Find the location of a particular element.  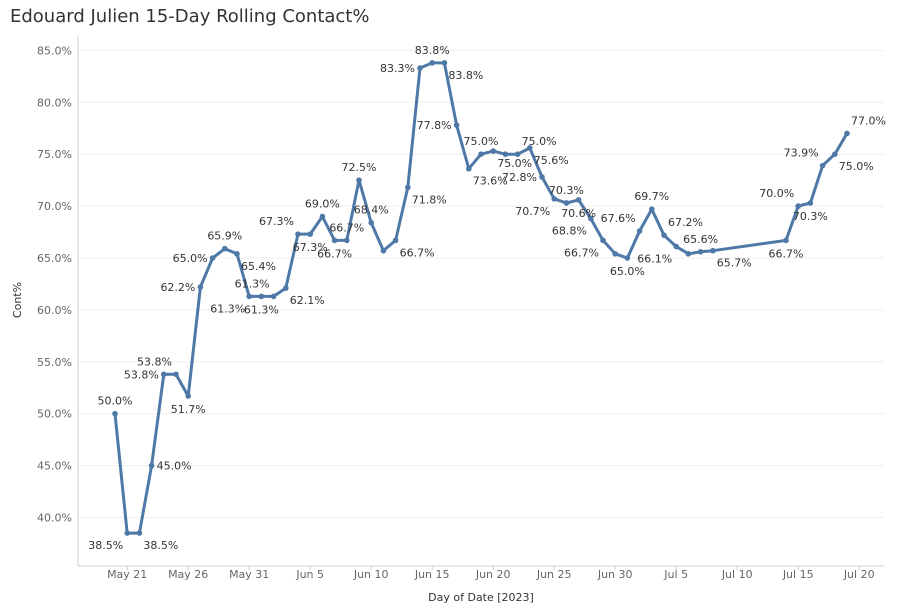

data-label: 65.6% is located at coordinates (700, 239).